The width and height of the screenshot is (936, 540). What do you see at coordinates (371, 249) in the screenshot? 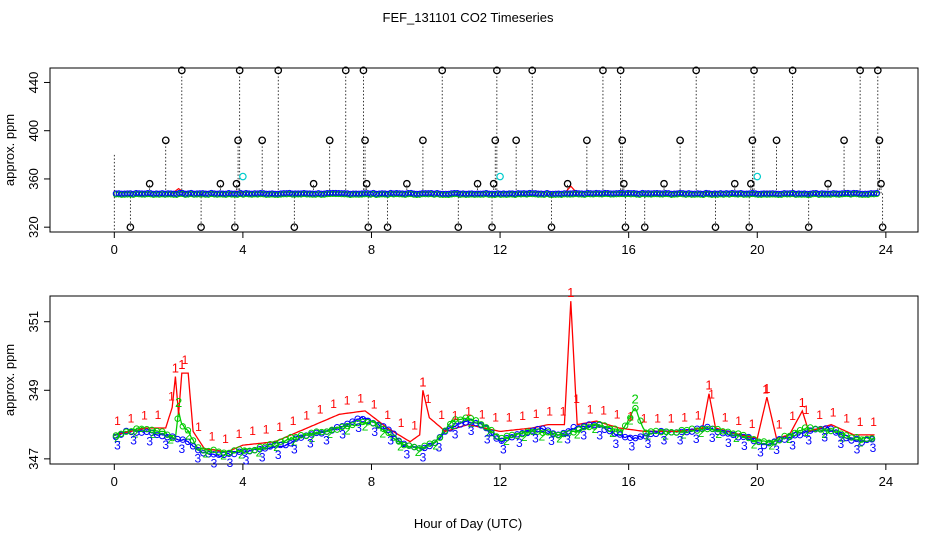
I see `top-x-tick-label: 8` at bounding box center [371, 249].